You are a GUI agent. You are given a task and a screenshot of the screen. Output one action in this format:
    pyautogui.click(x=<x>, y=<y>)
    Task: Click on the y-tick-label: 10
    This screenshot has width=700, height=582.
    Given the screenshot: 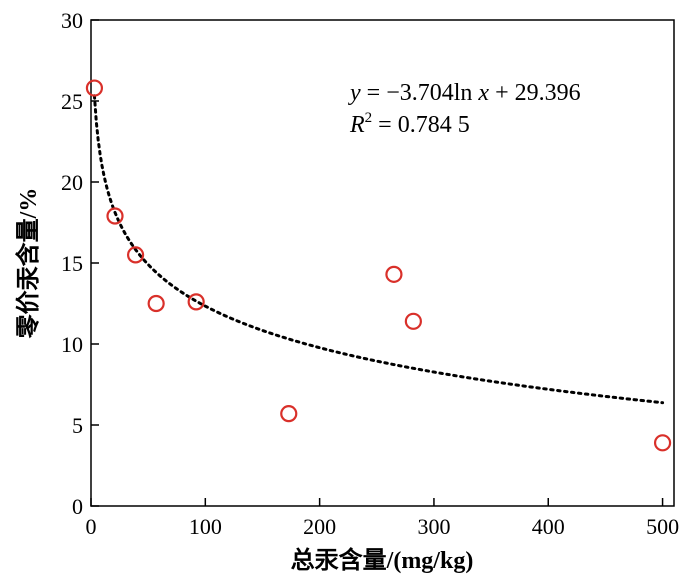 What is the action you would take?
    pyautogui.click(x=72, y=344)
    